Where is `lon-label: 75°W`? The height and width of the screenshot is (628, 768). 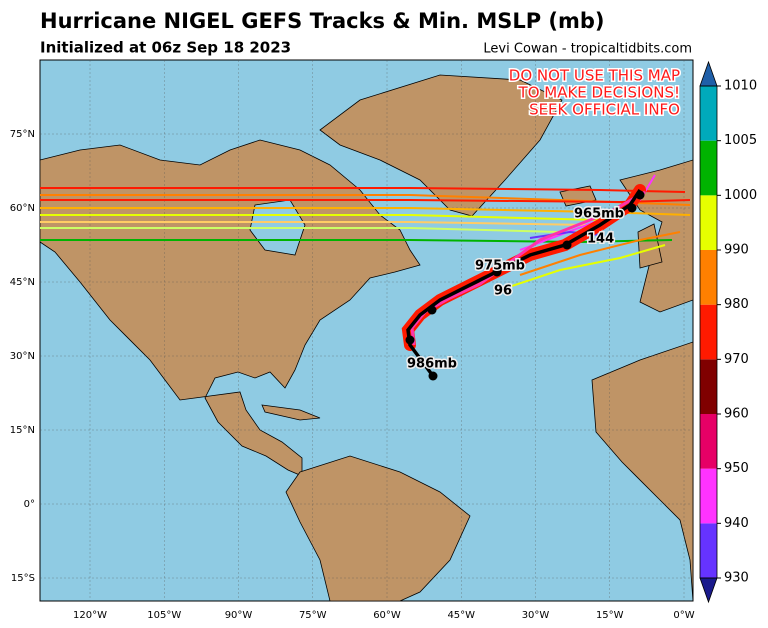 lon-label: 75°W is located at coordinates (313, 615).